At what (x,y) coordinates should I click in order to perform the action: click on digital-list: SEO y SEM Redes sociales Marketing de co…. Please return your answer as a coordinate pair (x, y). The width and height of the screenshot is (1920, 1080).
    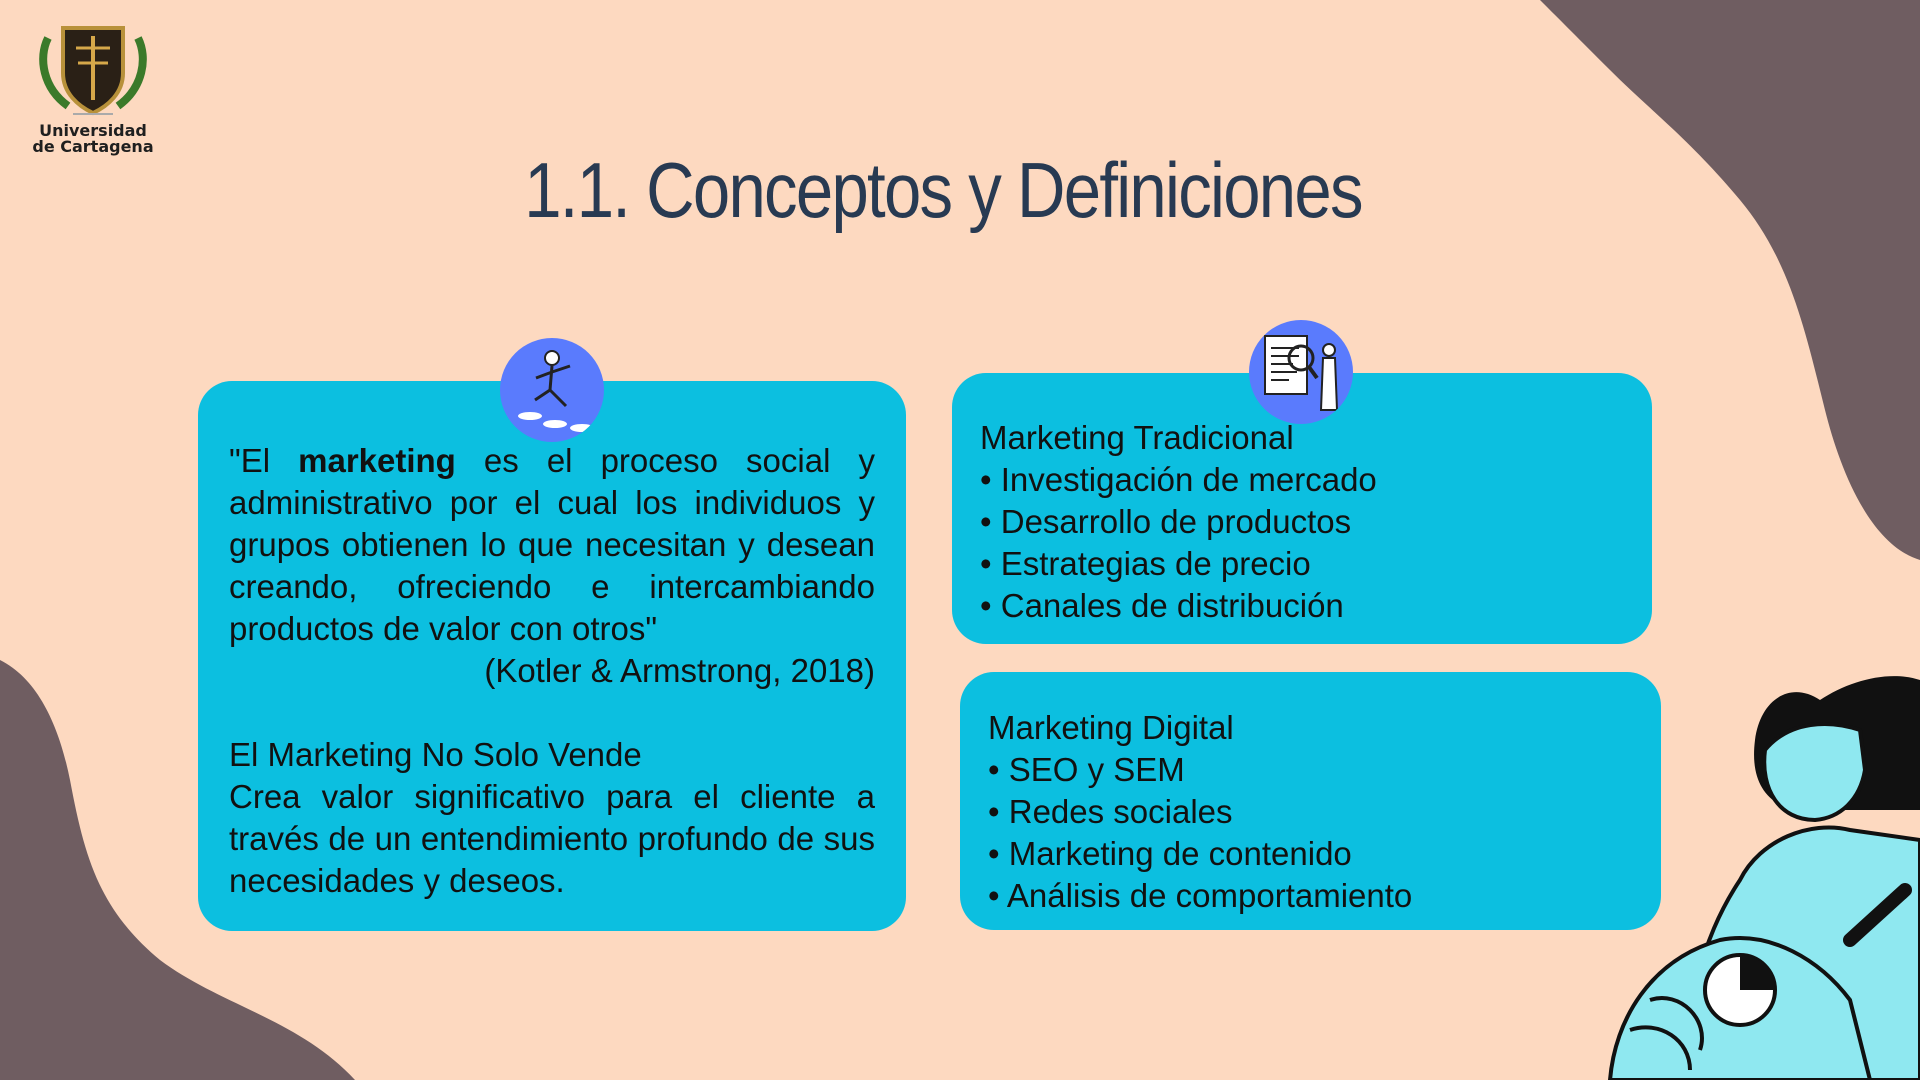
    Looking at the image, I should click on (1308, 833).